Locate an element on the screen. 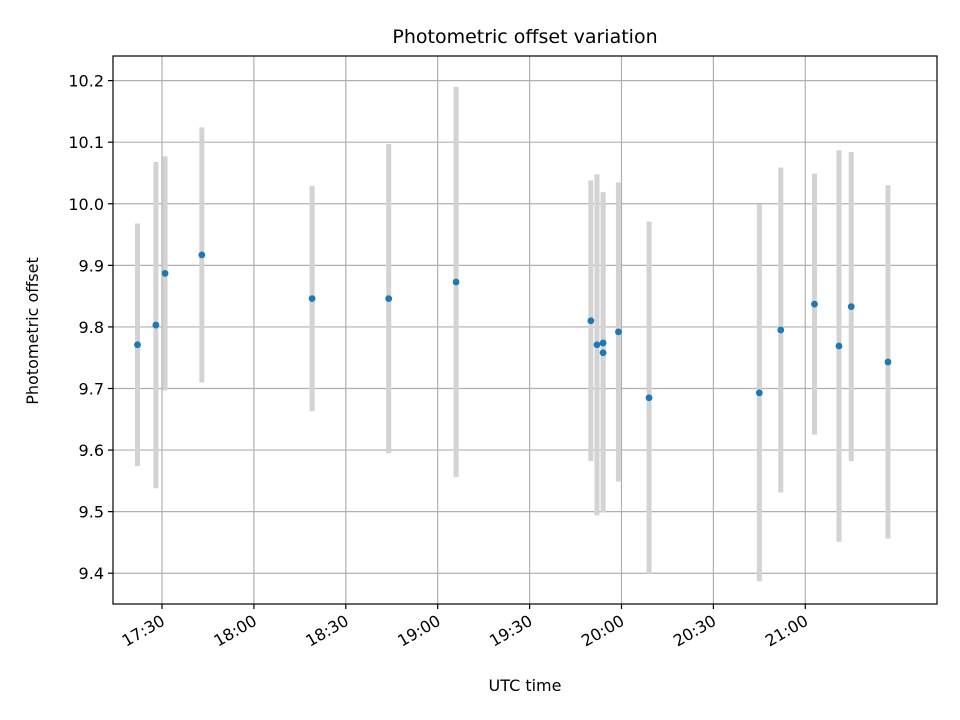  y-tick-label: 9.5 is located at coordinates (91, 512).